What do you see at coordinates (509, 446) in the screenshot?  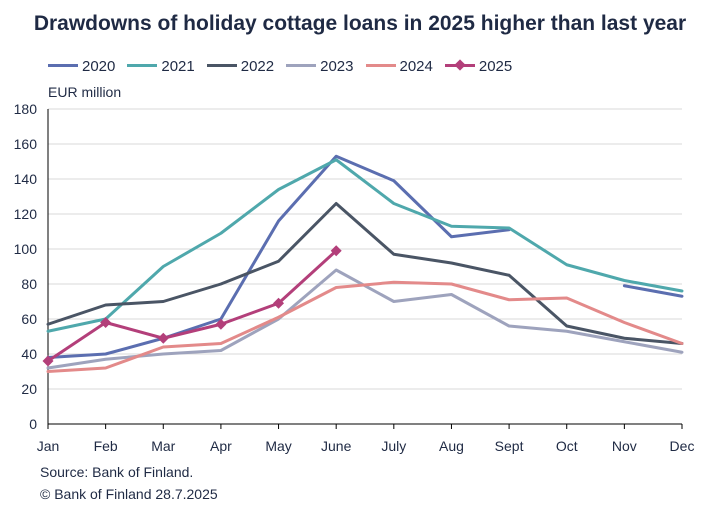 I see `x-tick-label: Sept` at bounding box center [509, 446].